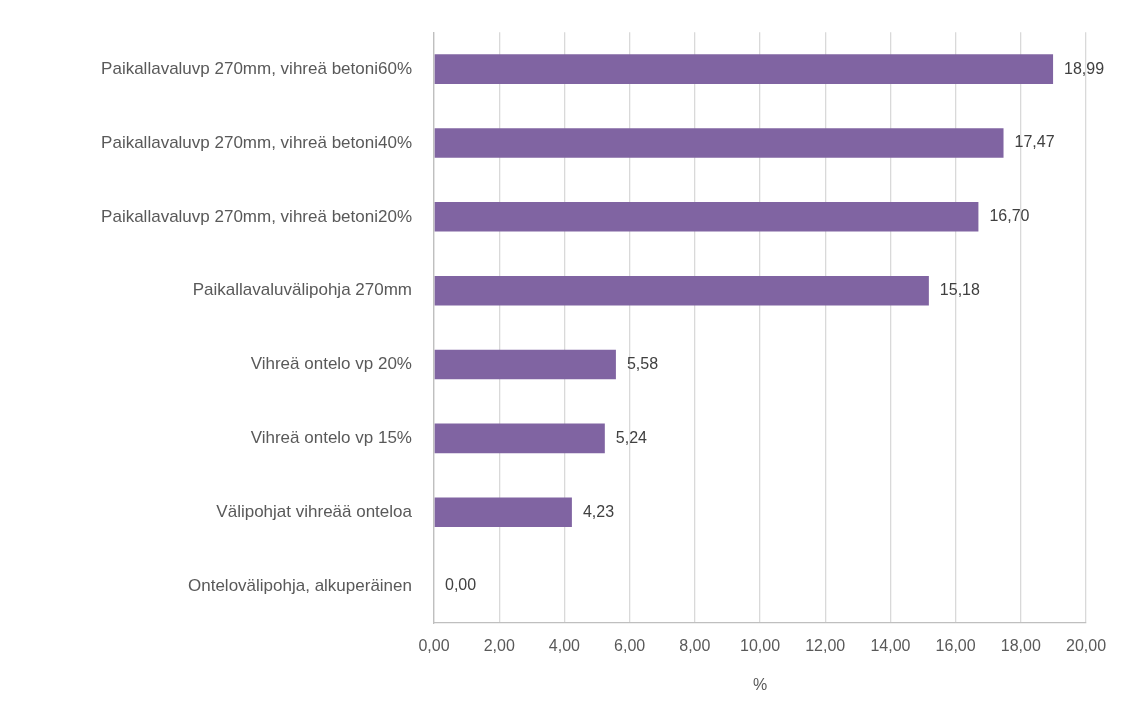  Describe the element at coordinates (760, 684) in the screenshot. I see `x-axis-title: %` at that location.